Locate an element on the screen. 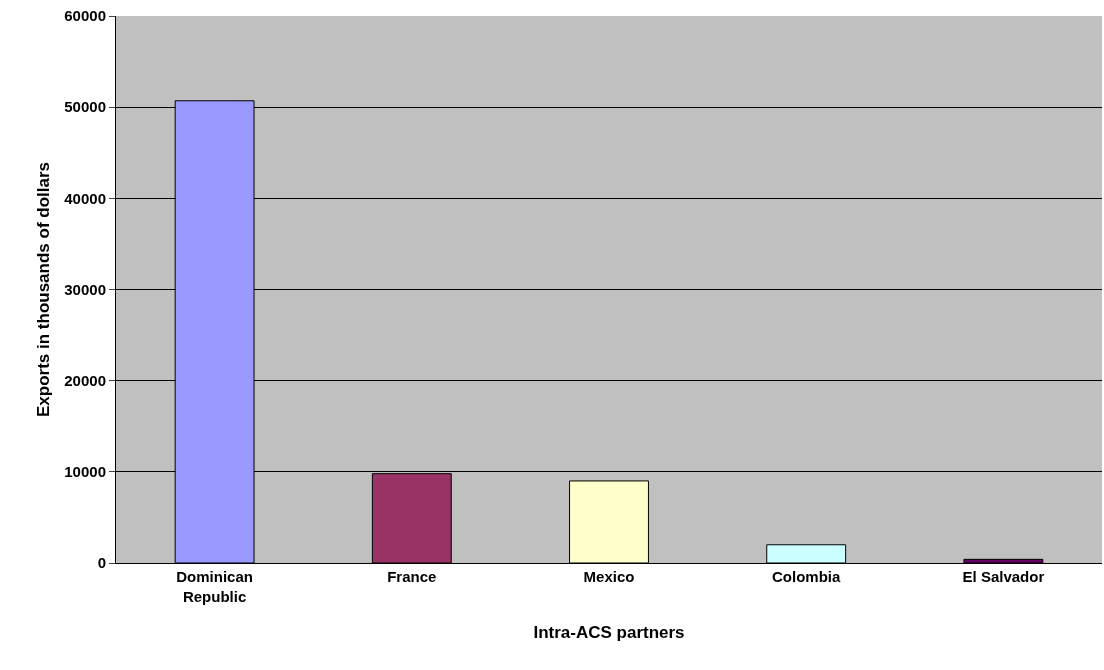  y-tick-label: 0 is located at coordinates (101, 563).